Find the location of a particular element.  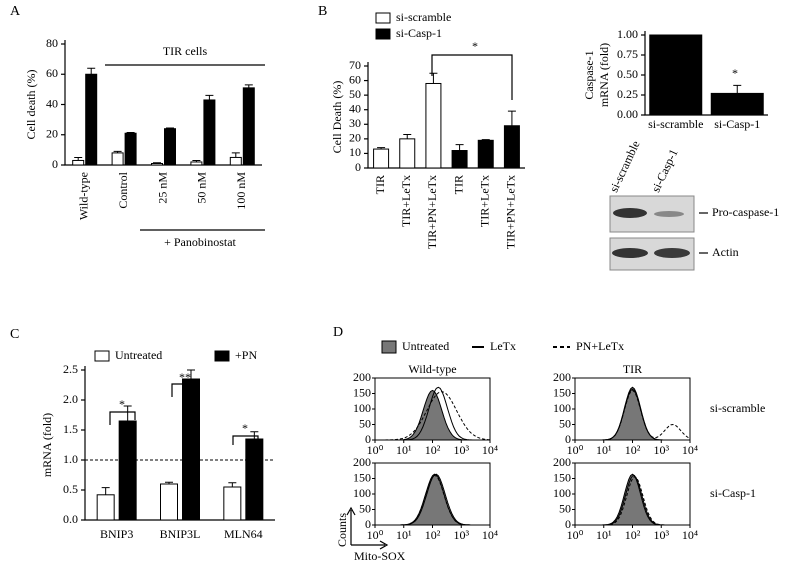

y-tick-label: 200 is located at coordinates (362, 462).